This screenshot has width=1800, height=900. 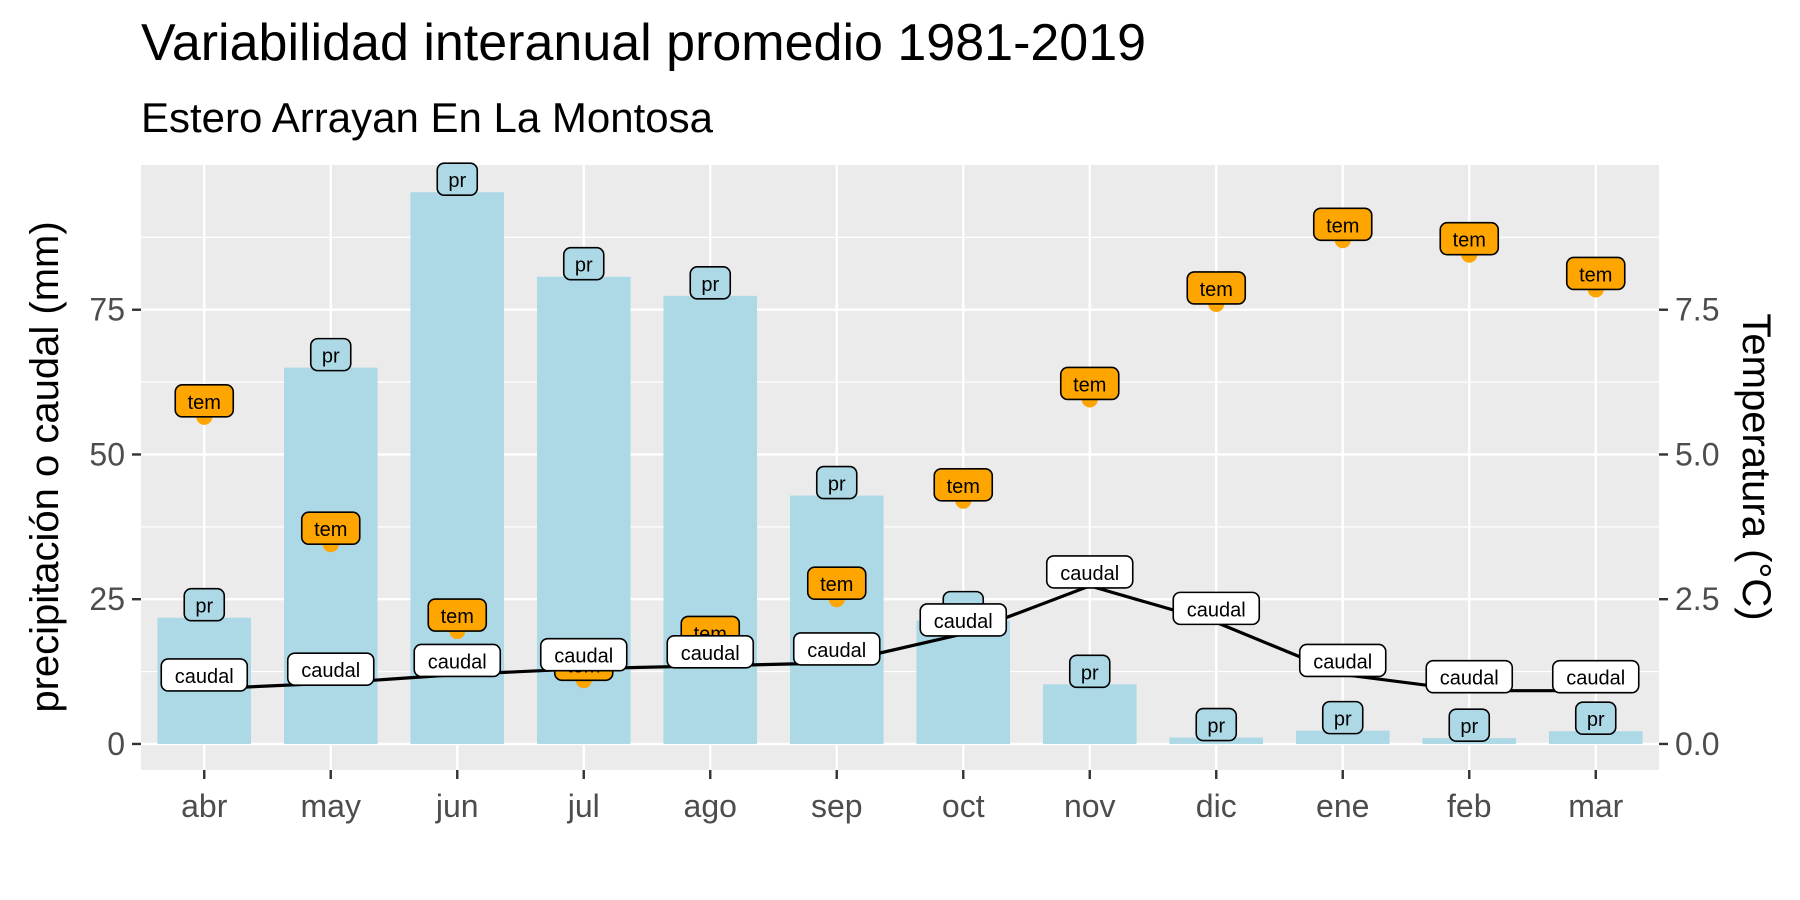 What do you see at coordinates (1469, 806) in the screenshot?
I see `x-tick-label: feb` at bounding box center [1469, 806].